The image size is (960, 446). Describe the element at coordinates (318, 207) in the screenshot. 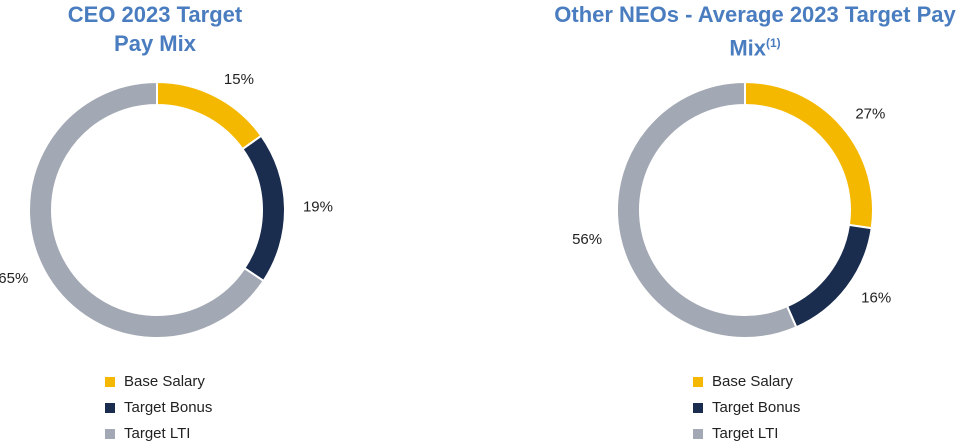

I see `data-label: 19%` at that location.